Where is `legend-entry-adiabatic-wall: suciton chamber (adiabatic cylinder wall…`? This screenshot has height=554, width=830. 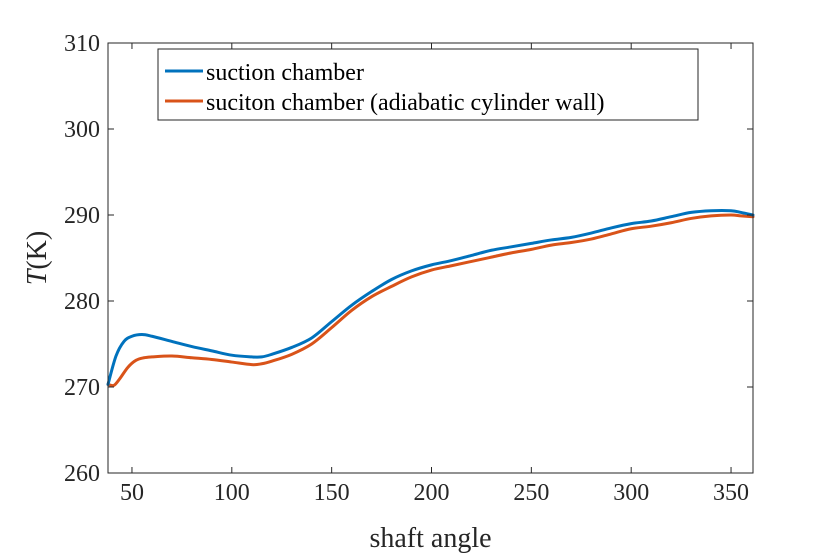 legend-entry-adiabatic-wall: suciton chamber (adiabatic cylinder wall… is located at coordinates (405, 103).